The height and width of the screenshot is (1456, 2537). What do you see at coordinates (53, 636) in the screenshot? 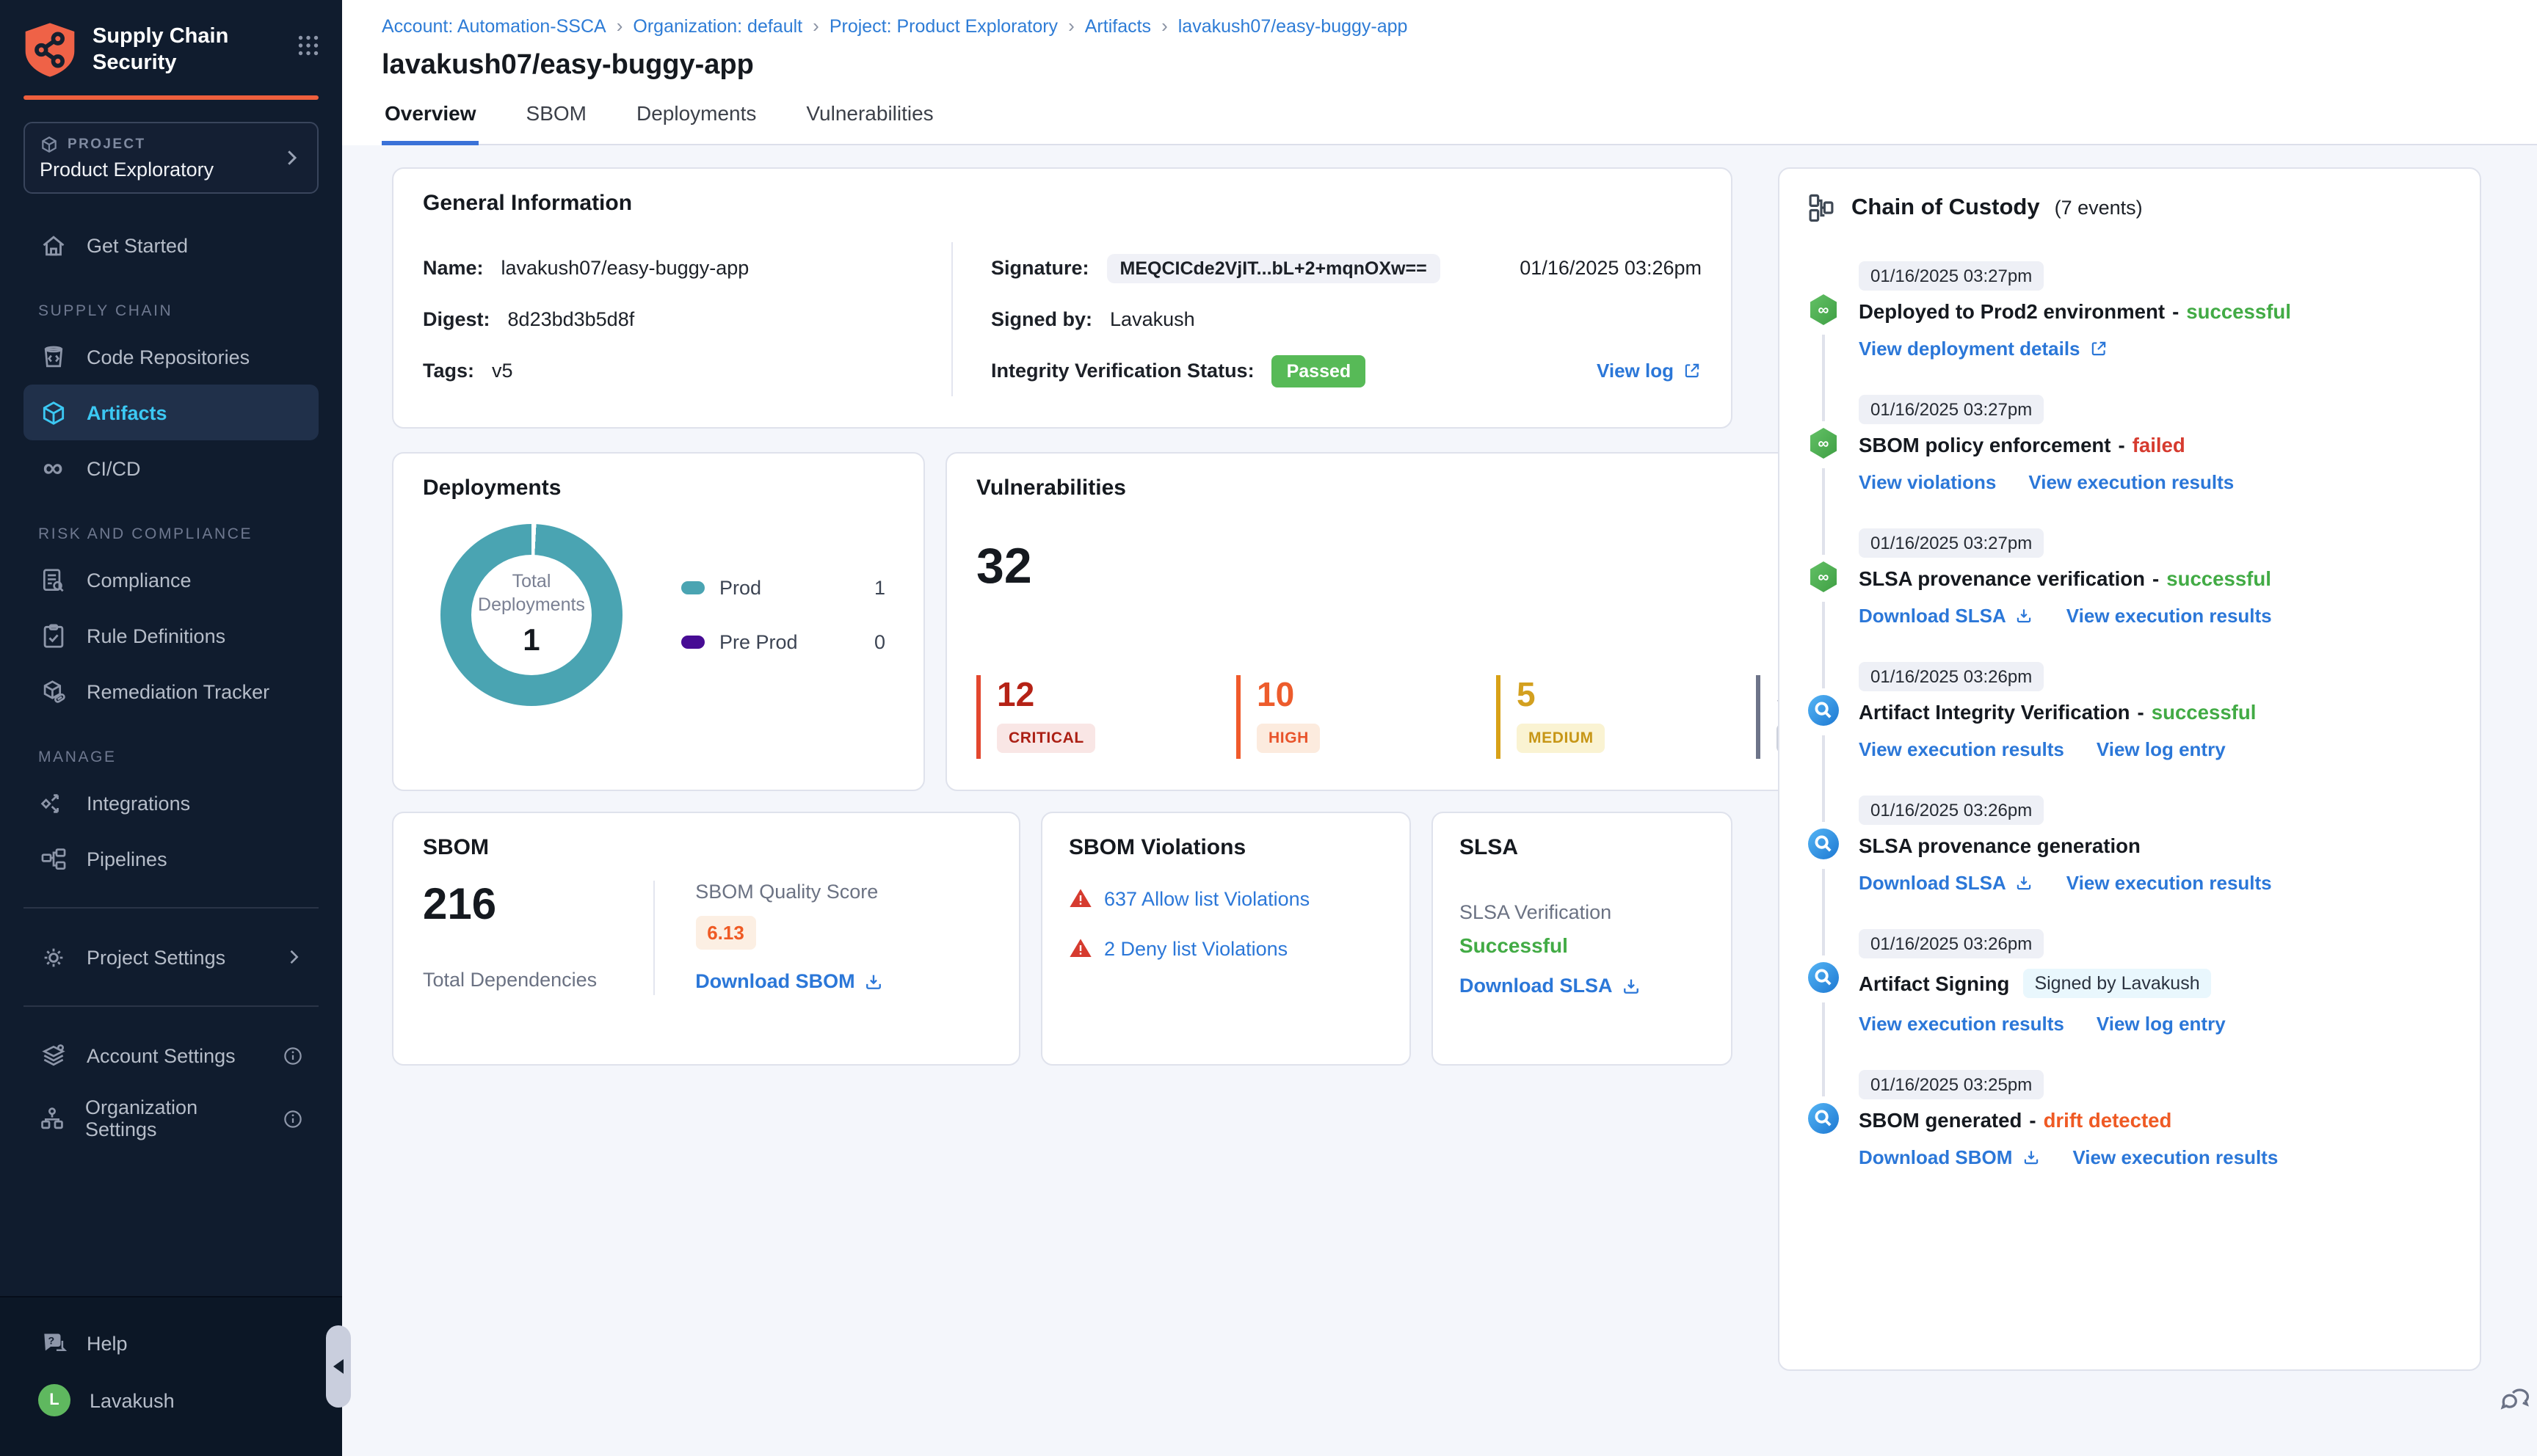
I see `clipboard-check-icon` at bounding box center [53, 636].